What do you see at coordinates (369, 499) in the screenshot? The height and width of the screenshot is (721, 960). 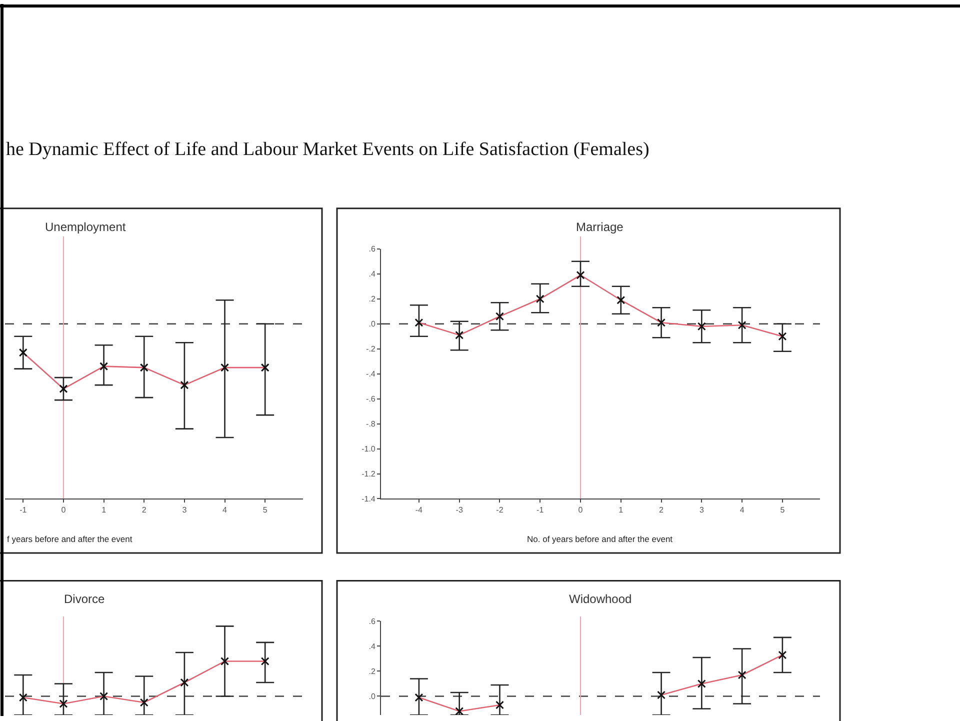 I see `y-tick-label: -1.4` at bounding box center [369, 499].